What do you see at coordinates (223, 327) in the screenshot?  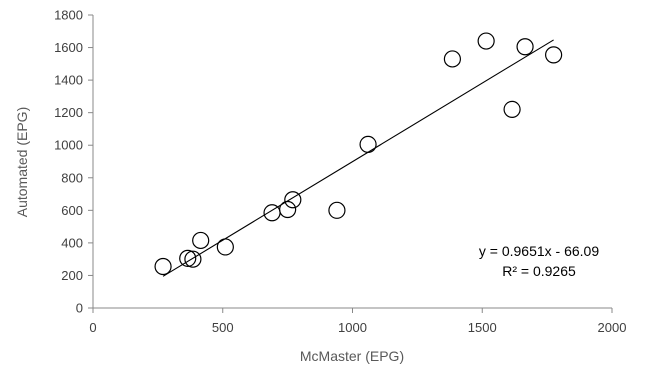 I see `x-tick-label: 500` at bounding box center [223, 327].